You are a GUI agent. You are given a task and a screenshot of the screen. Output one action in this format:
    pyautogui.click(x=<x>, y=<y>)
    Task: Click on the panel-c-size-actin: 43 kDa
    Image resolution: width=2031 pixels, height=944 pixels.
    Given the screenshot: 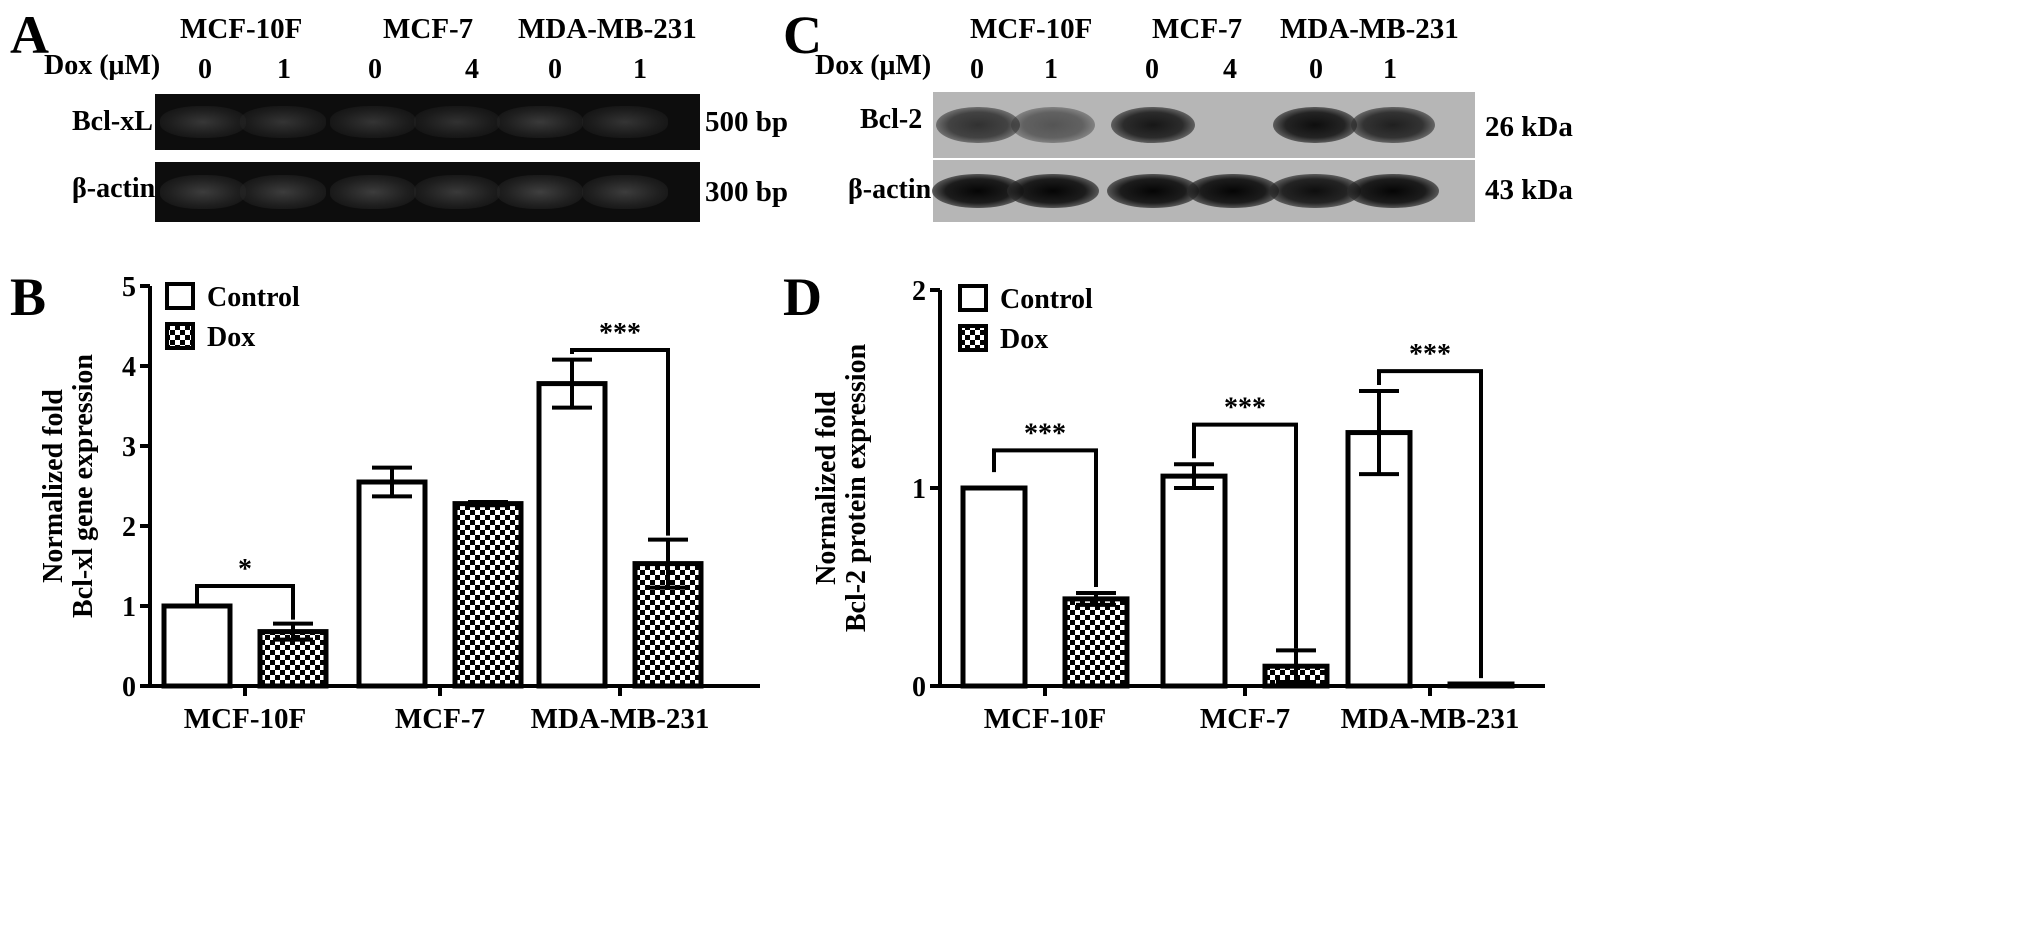 What is the action you would take?
    pyautogui.click(x=1529, y=190)
    